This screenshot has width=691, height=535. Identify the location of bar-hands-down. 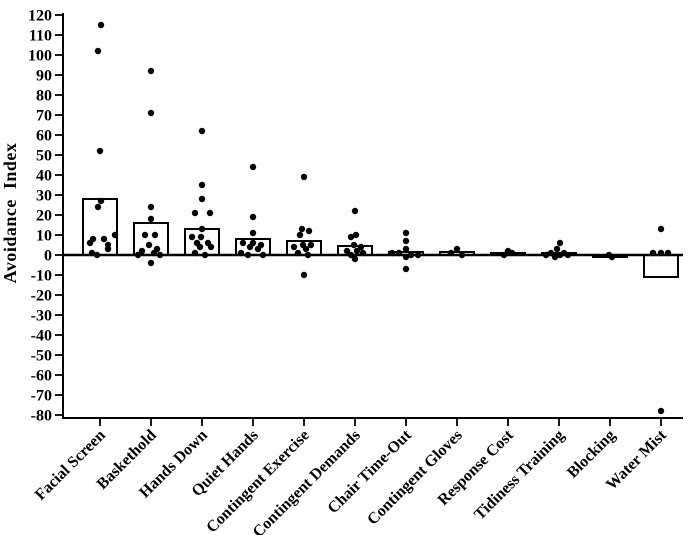
(202, 242).